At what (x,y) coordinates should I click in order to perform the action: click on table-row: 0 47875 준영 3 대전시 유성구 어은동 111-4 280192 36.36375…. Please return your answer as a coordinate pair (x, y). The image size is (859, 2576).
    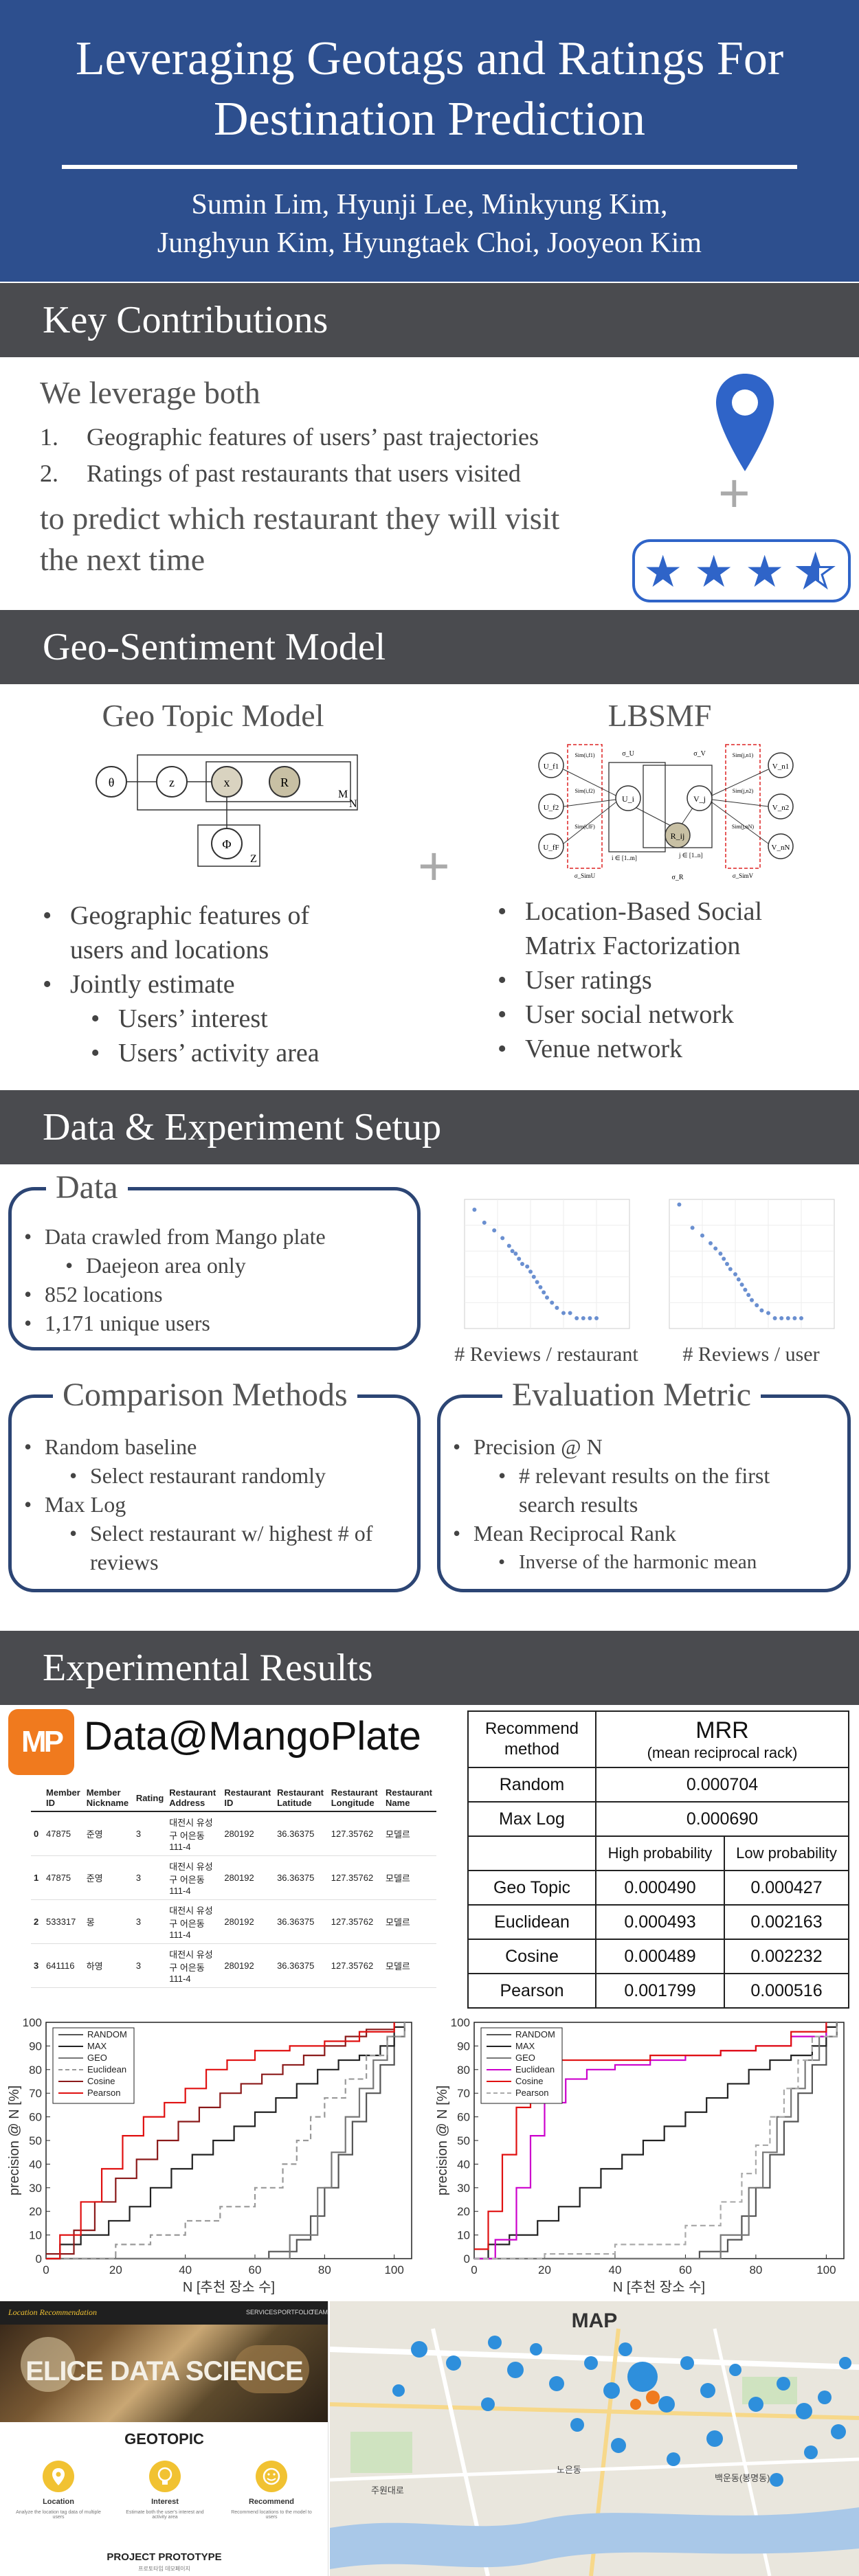
    Looking at the image, I should click on (234, 1833).